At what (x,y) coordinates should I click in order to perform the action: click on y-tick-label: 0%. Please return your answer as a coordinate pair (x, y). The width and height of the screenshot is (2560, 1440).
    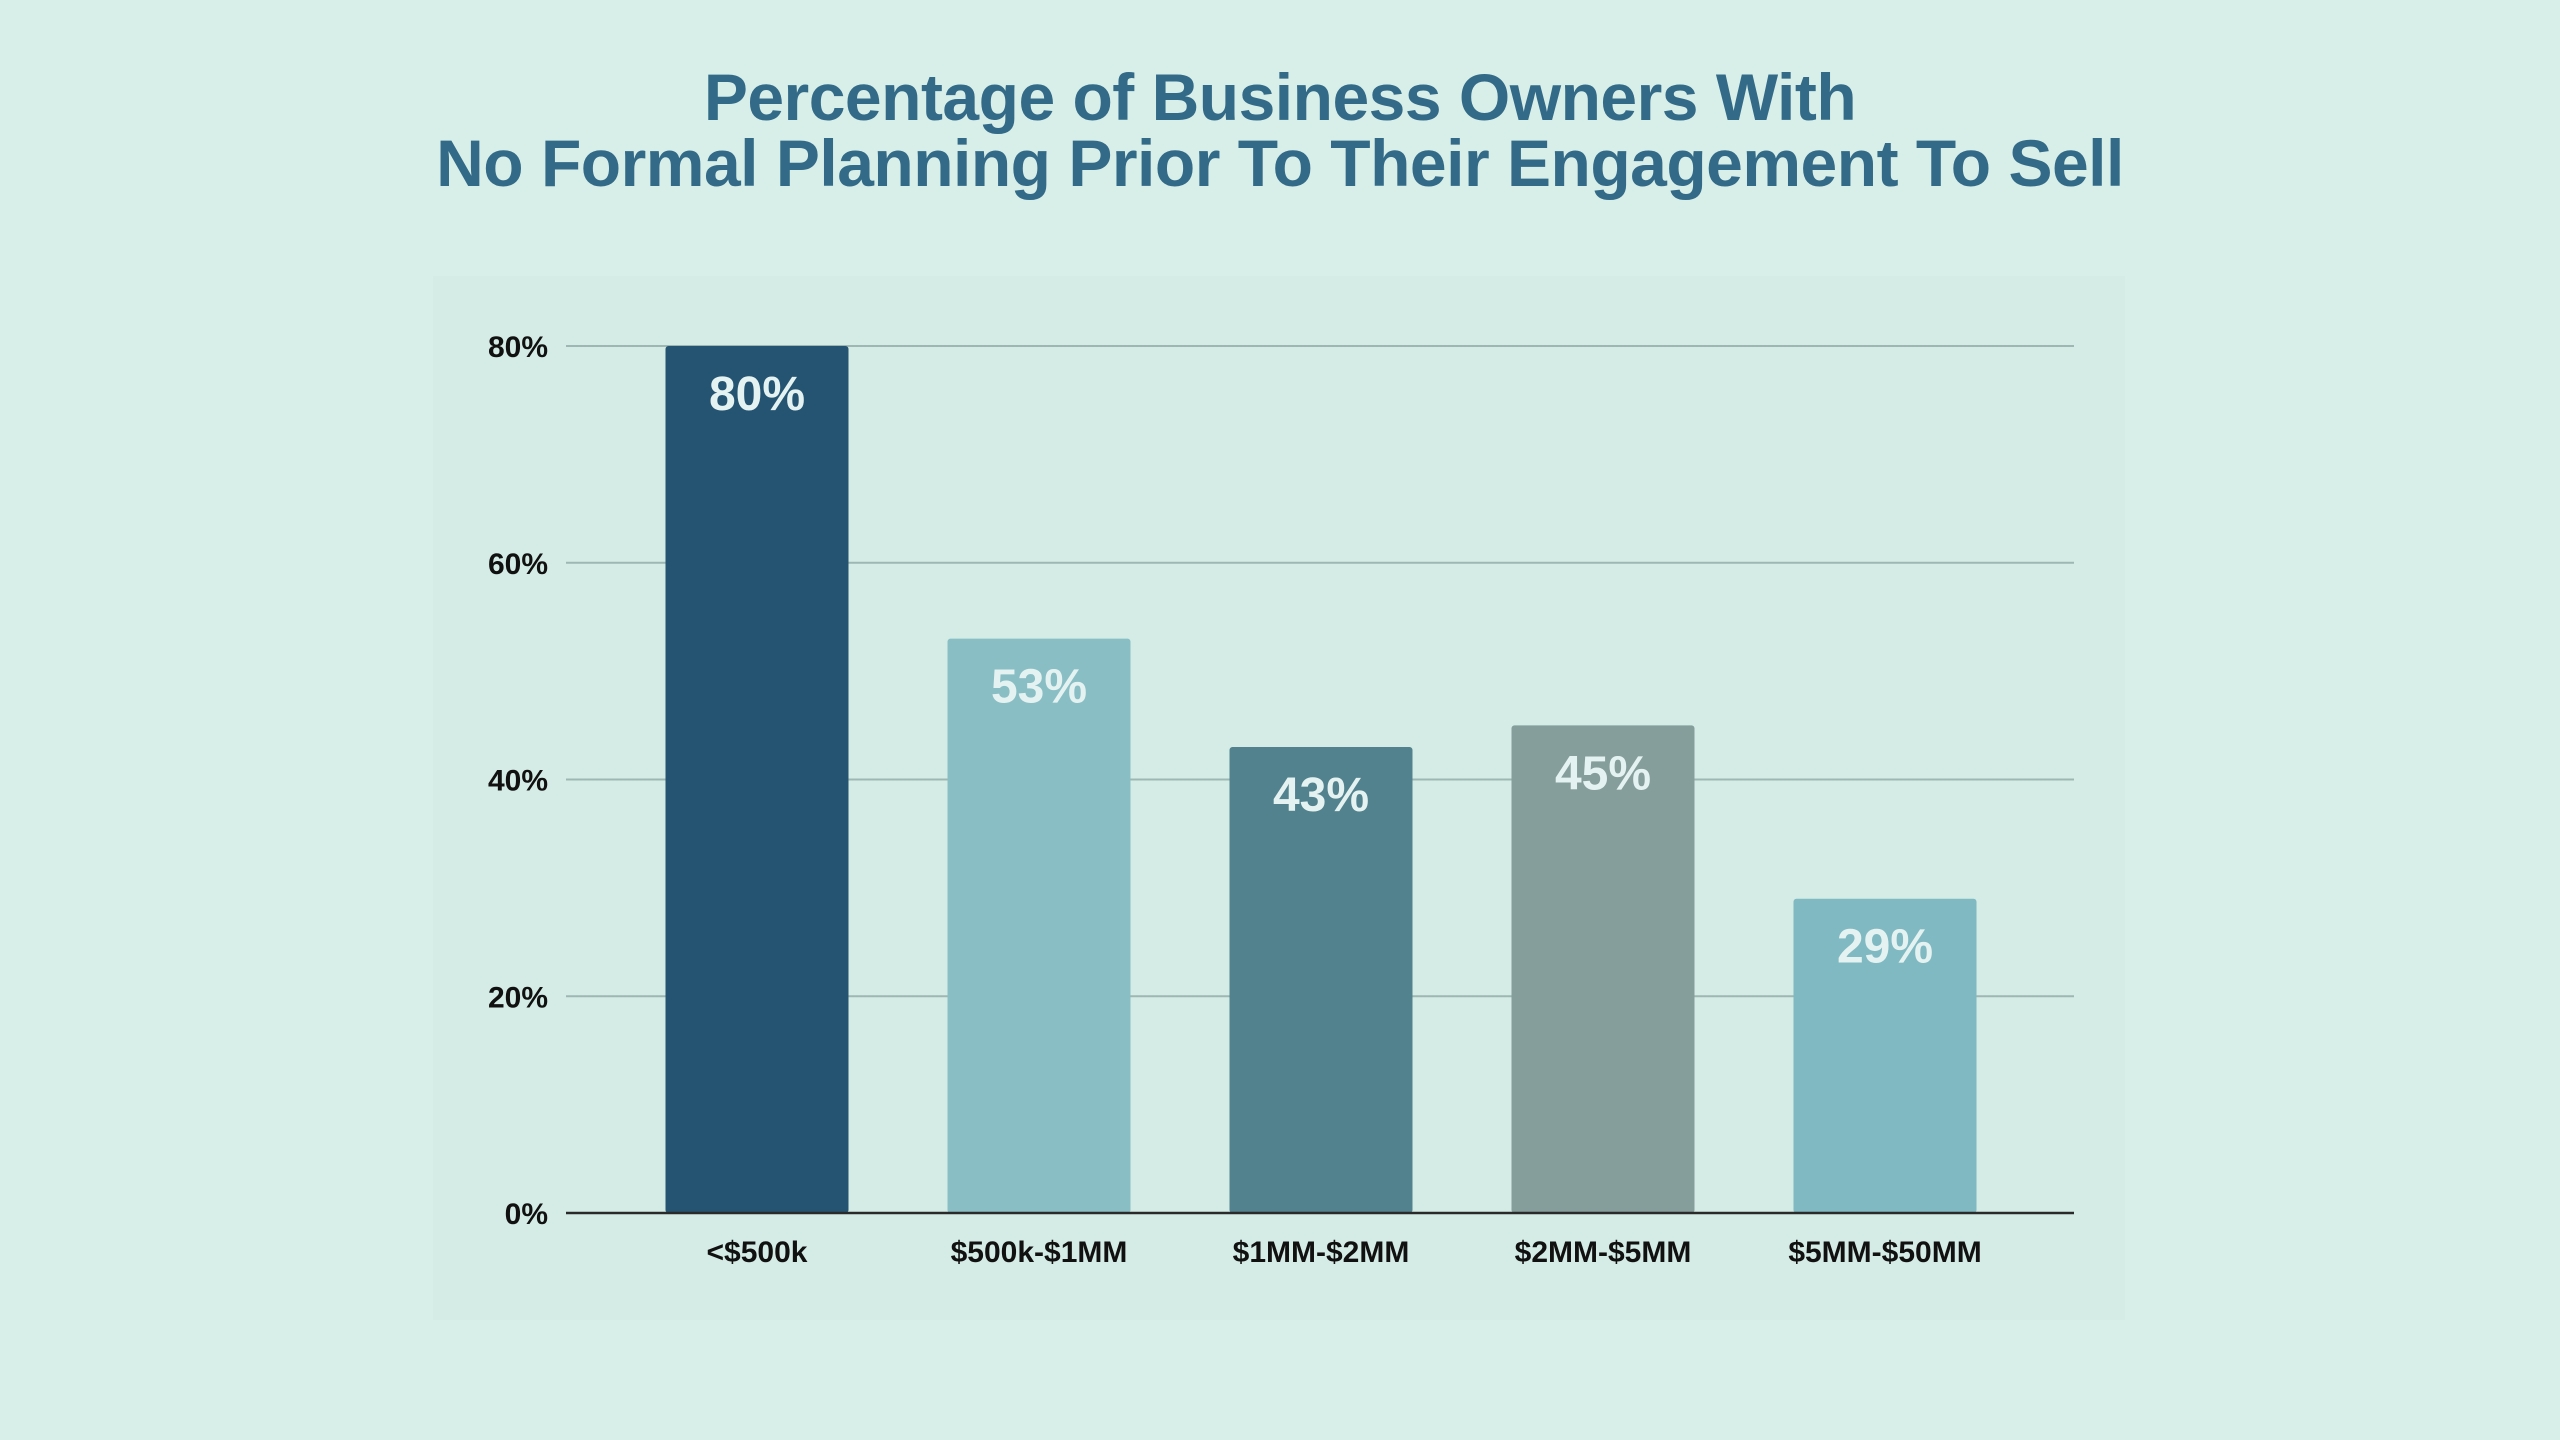
    Looking at the image, I should click on (526, 1214).